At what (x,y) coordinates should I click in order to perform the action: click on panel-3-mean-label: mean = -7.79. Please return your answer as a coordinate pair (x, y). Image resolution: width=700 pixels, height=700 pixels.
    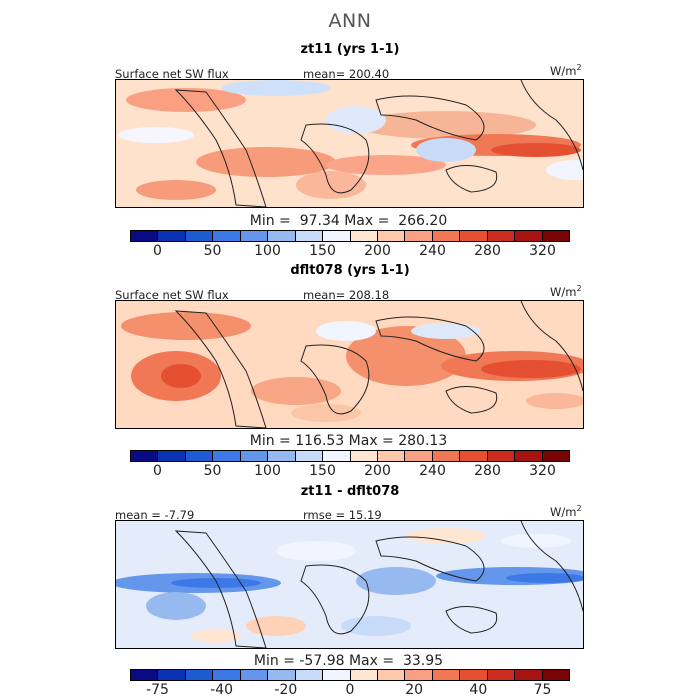
    Looking at the image, I should click on (155, 515).